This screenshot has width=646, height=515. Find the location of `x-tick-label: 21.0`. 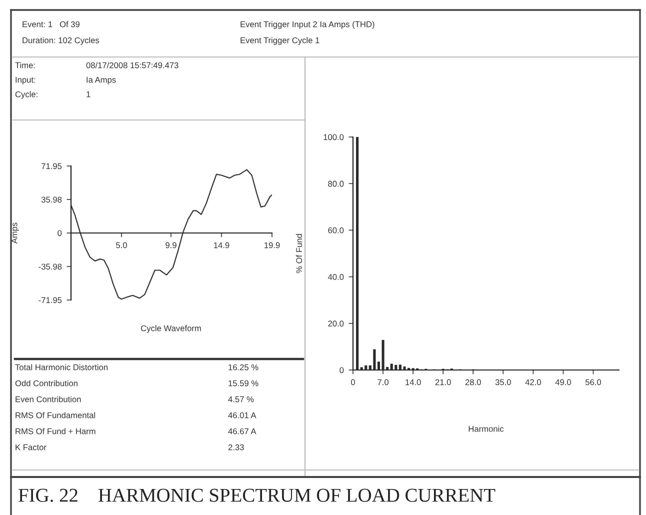

x-tick-label: 21.0 is located at coordinates (443, 382).